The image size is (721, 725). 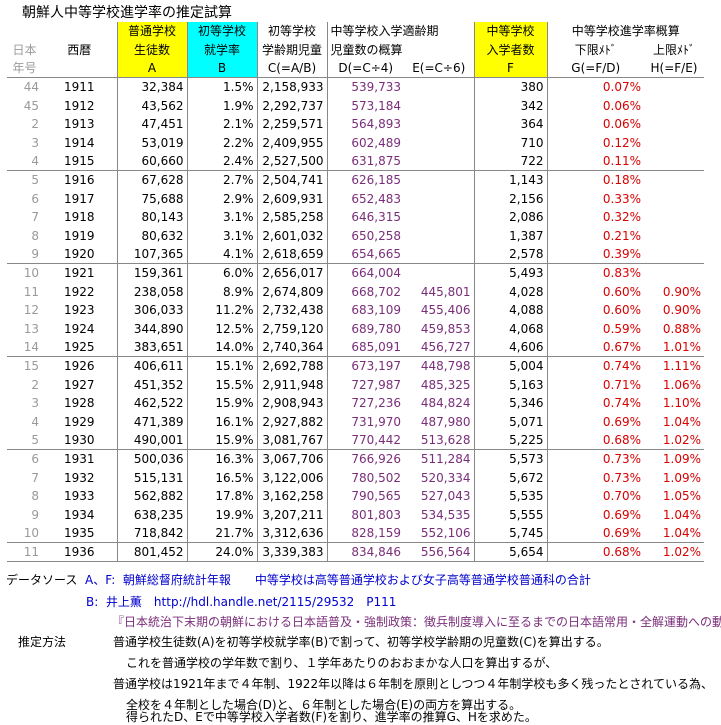 What do you see at coordinates (221, 198) in the screenshot?
I see `cell-b: 2.9%` at bounding box center [221, 198].